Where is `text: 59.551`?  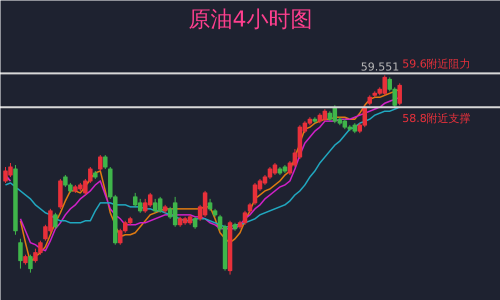
text: 59.551 is located at coordinates (380, 67).